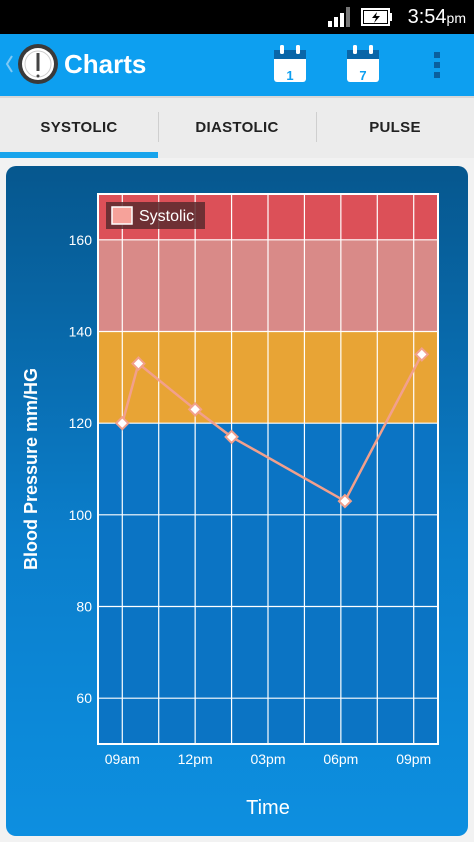  I want to click on tab-pulse: PULSE, so click(395, 127).